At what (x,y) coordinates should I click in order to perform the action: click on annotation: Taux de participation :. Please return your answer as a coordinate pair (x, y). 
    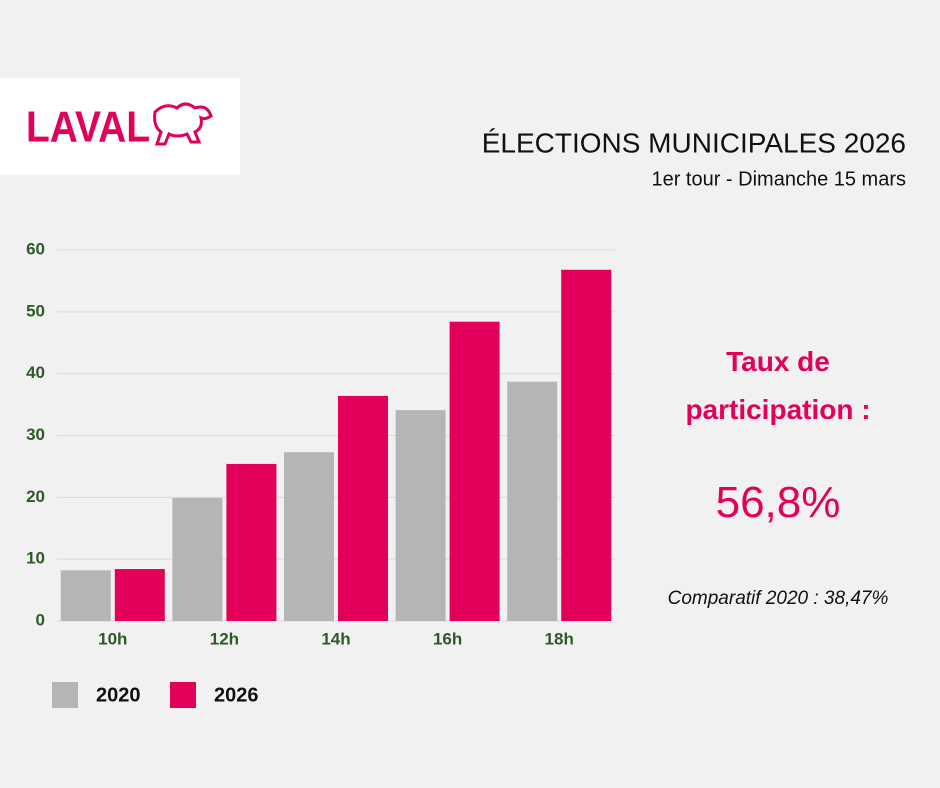
    Looking at the image, I should click on (778, 385).